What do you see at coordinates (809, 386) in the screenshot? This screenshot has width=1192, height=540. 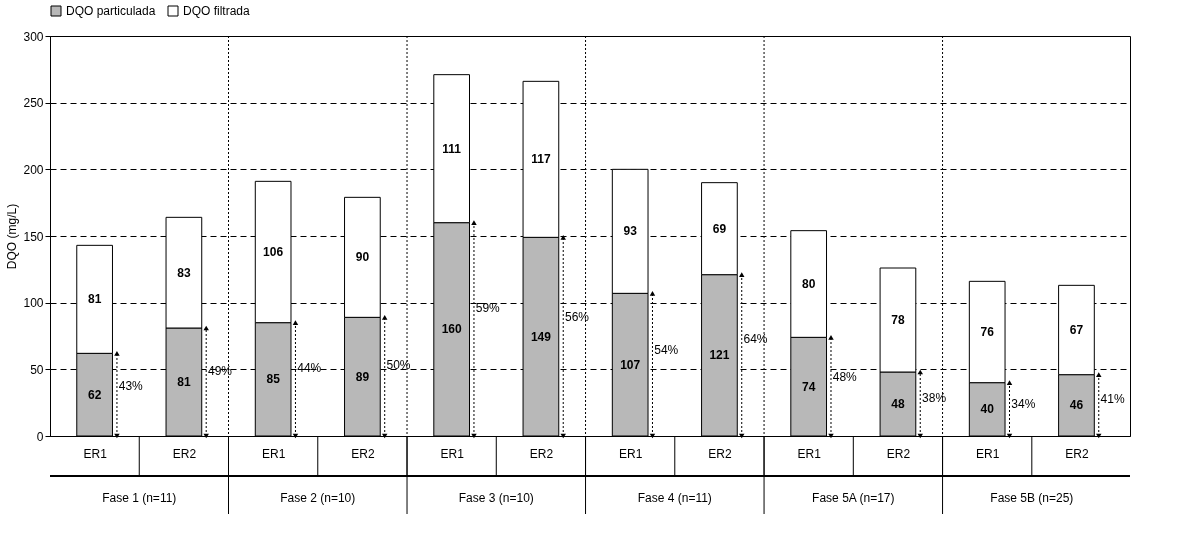 I see `data-label: 74` at bounding box center [809, 386].